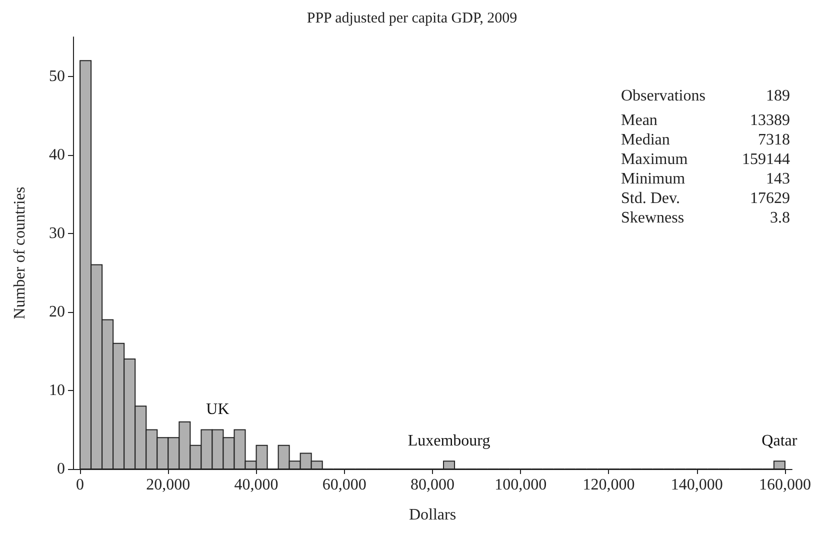  Describe the element at coordinates (256, 485) in the screenshot. I see `x-tick-label: 40,000` at that location.